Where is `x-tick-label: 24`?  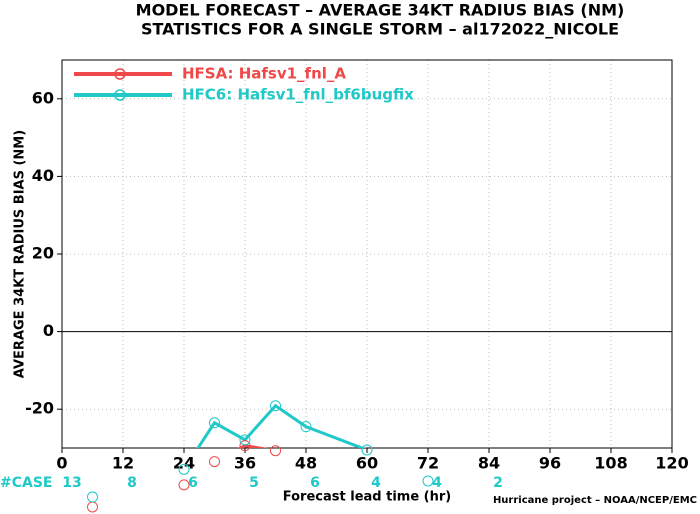 x-tick-label: 24 is located at coordinates (184, 463).